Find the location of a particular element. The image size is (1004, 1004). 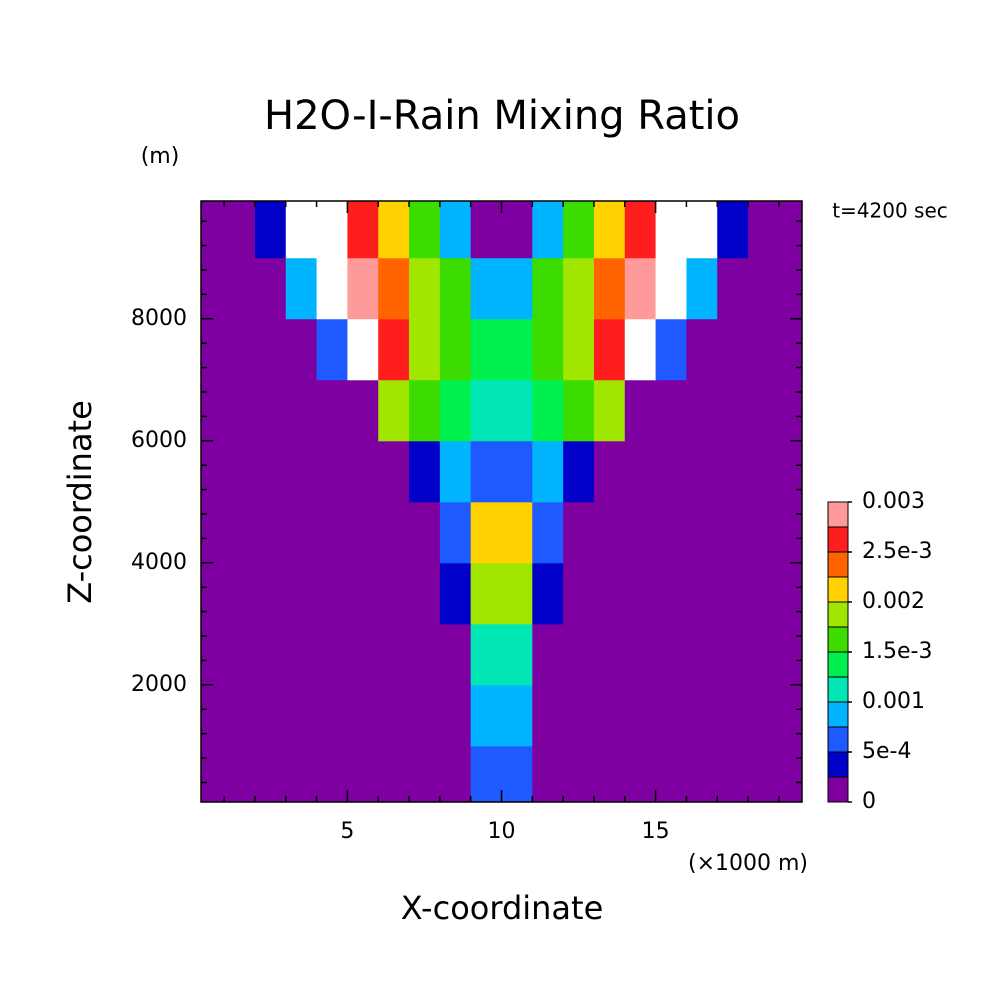

colorbar-label: 0 is located at coordinates (869, 801).